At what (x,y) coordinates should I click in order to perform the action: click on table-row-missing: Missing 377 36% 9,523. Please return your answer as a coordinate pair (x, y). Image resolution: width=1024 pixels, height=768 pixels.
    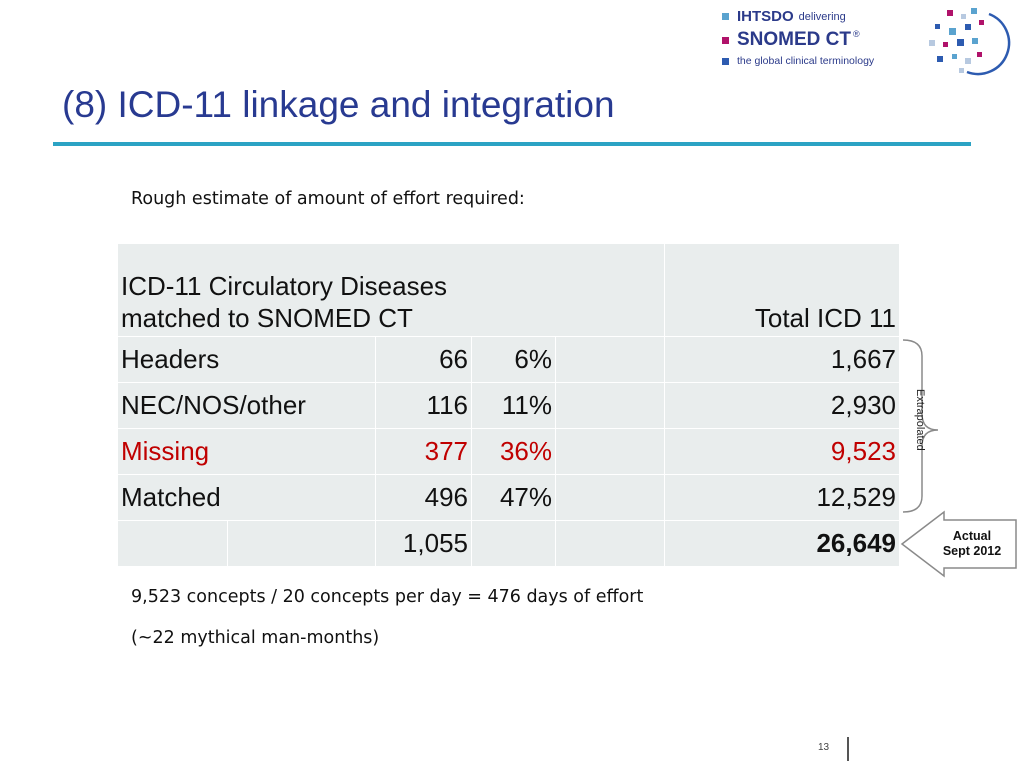
    Looking at the image, I should click on (508, 451).